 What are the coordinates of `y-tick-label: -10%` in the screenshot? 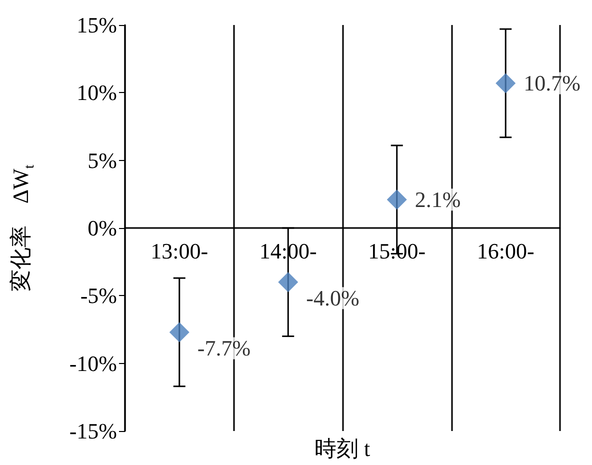 It's located at (93, 363).